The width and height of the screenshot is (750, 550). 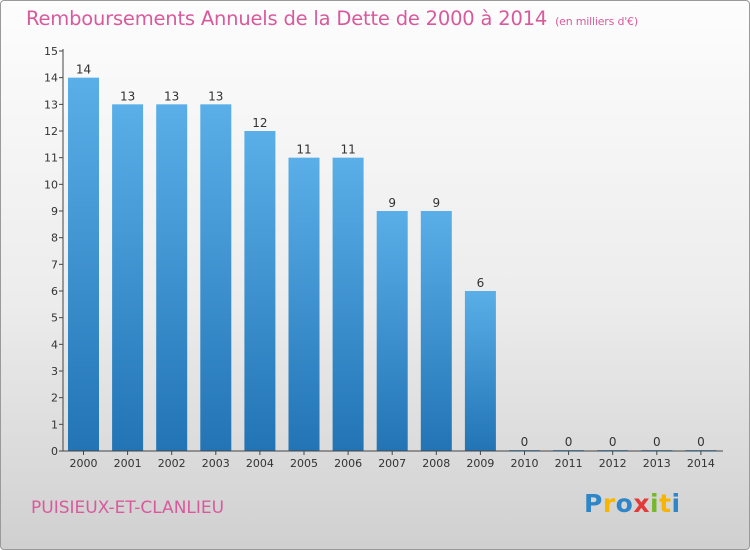 What do you see at coordinates (54, 398) in the screenshot?
I see `y-tick-label: 2` at bounding box center [54, 398].